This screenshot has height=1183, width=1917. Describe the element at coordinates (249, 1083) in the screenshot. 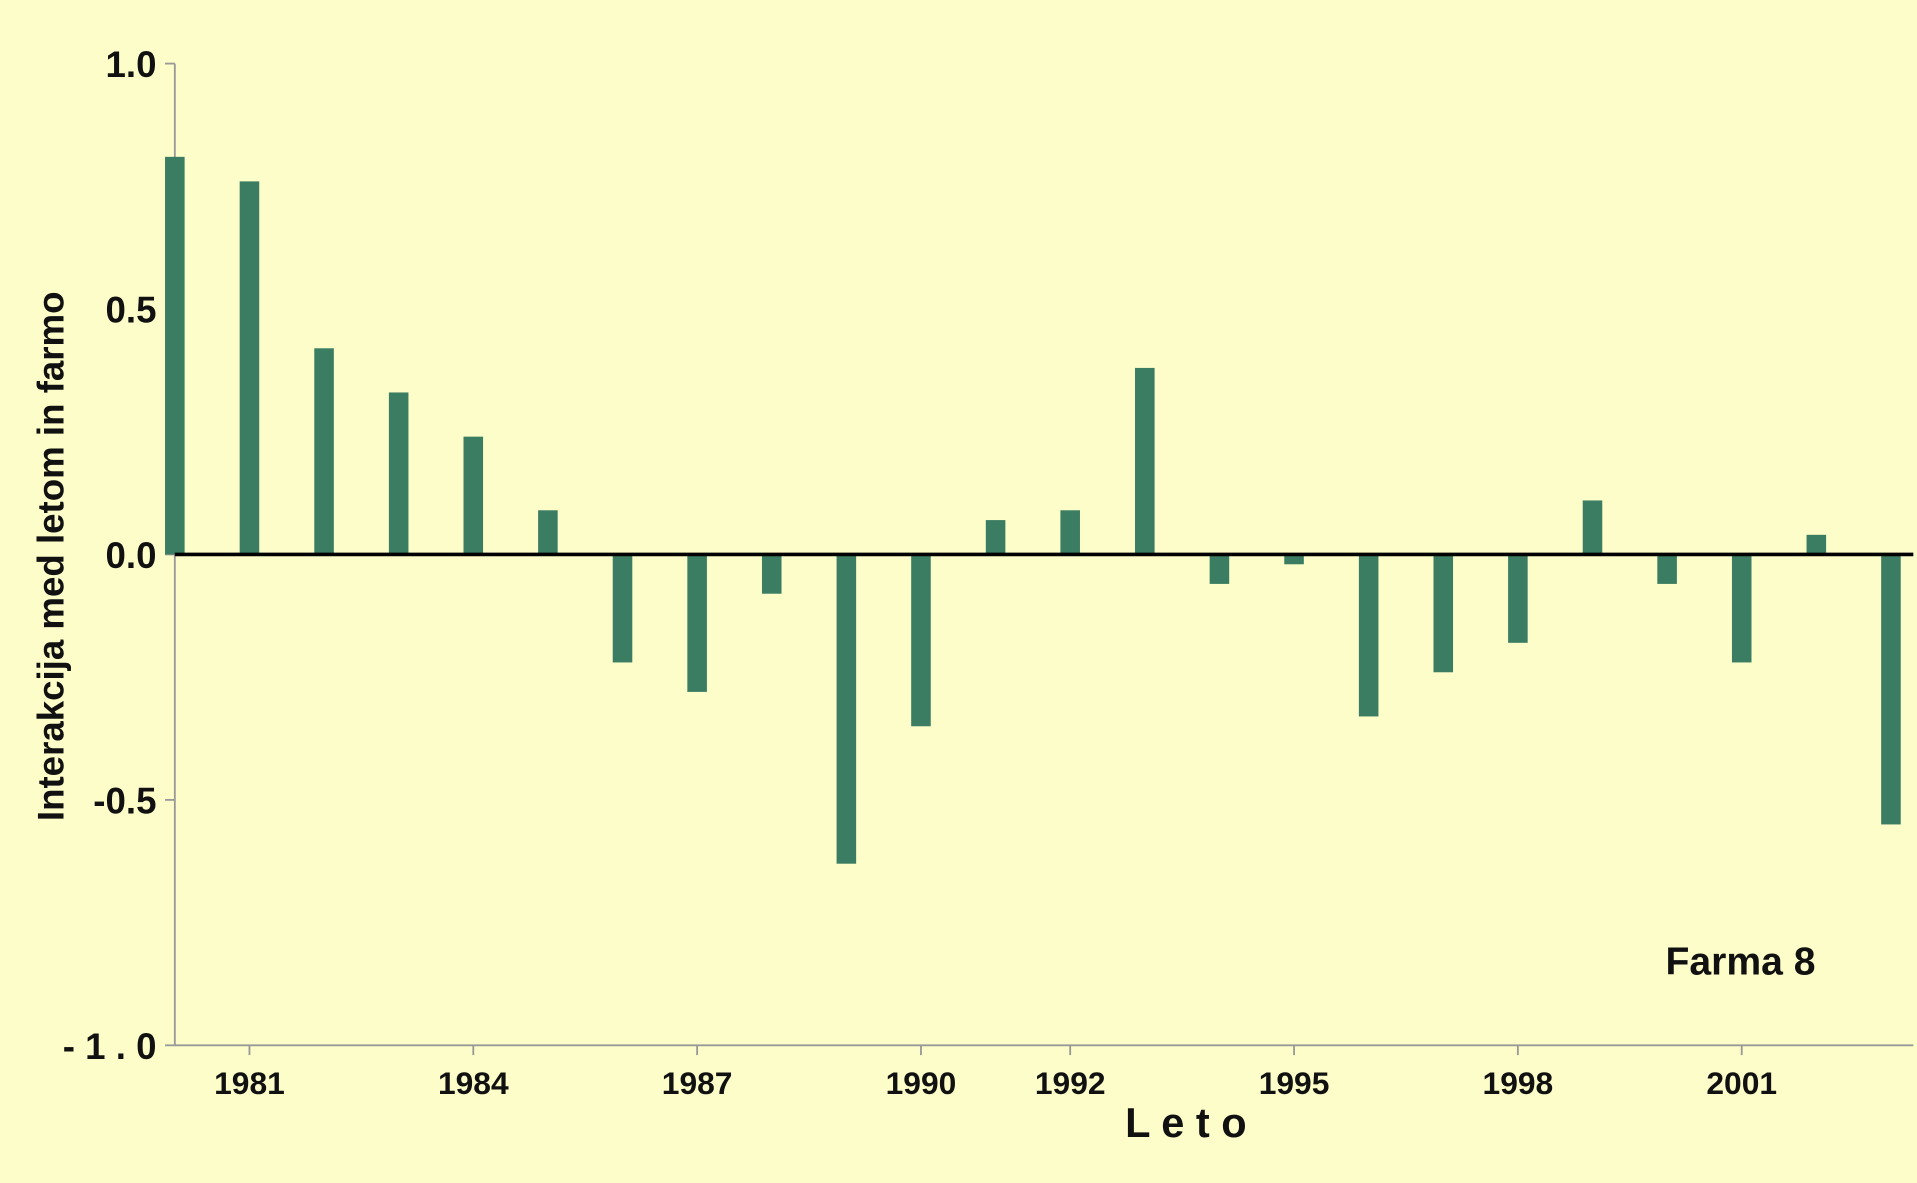

I see `x-tick-label: 1981` at that location.